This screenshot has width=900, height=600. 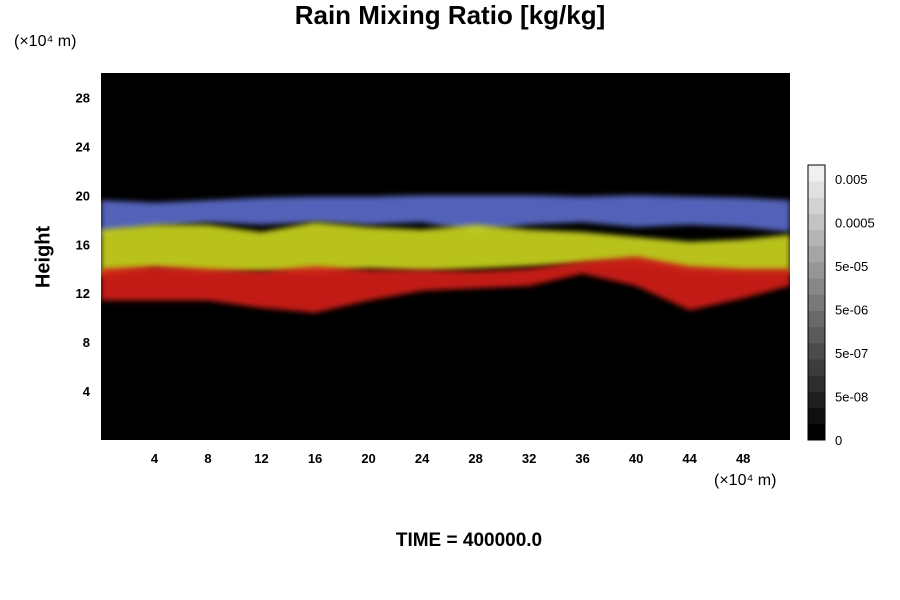 What do you see at coordinates (851, 310) in the screenshot?
I see `colorbar-label: 5e-06` at bounding box center [851, 310].